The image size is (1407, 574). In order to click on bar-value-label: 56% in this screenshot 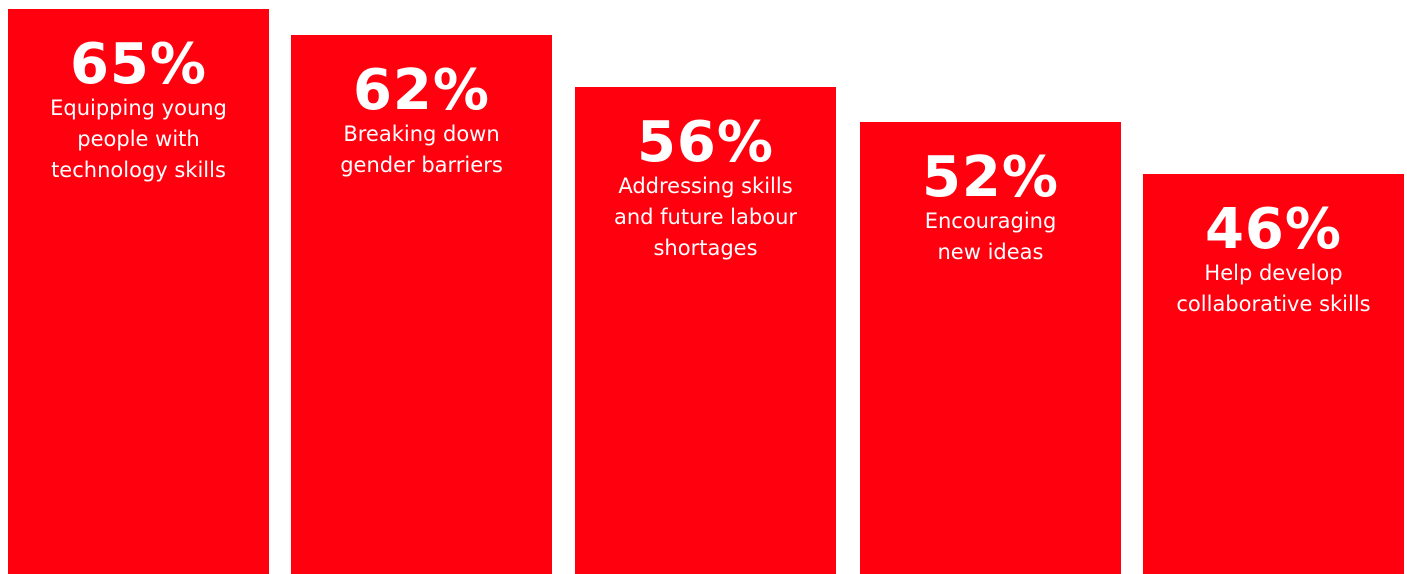, I will do `click(705, 143)`.